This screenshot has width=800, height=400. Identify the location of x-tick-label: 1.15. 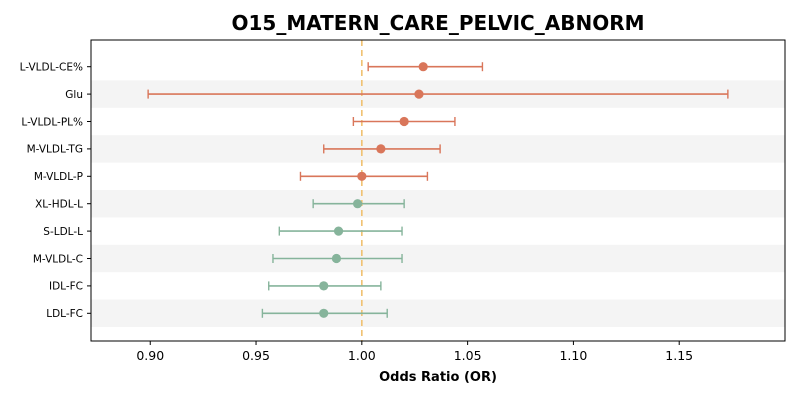
(679, 355).